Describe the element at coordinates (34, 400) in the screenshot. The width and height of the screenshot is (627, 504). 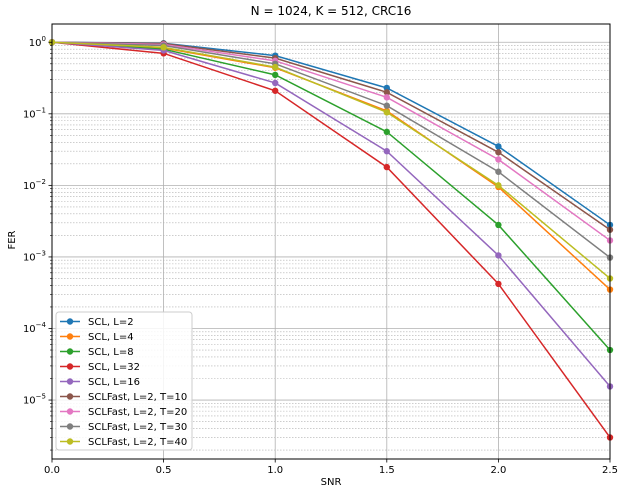
I see `y-tick-label: 10⁻⁵` at that location.